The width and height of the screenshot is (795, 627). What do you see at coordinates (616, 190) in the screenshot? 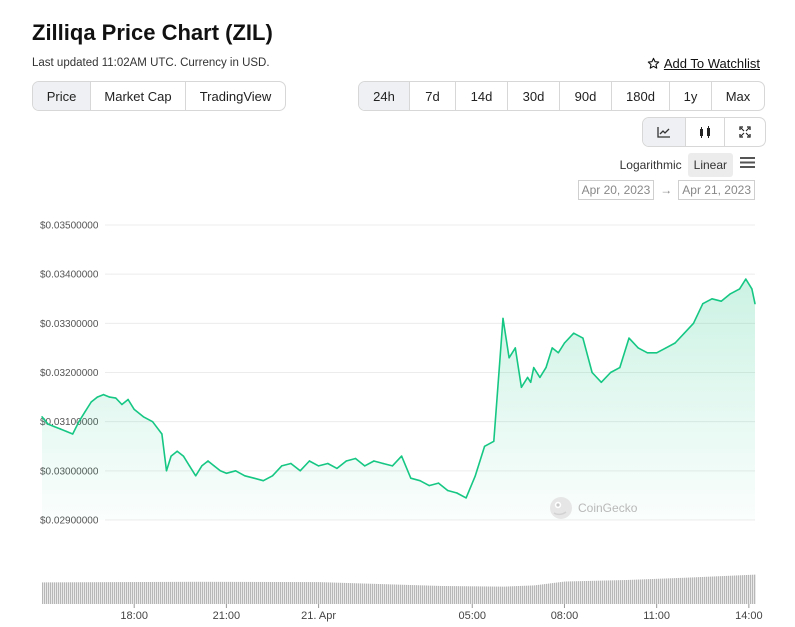
I see `date-from-input: Apr 20, 2023` at bounding box center [616, 190].